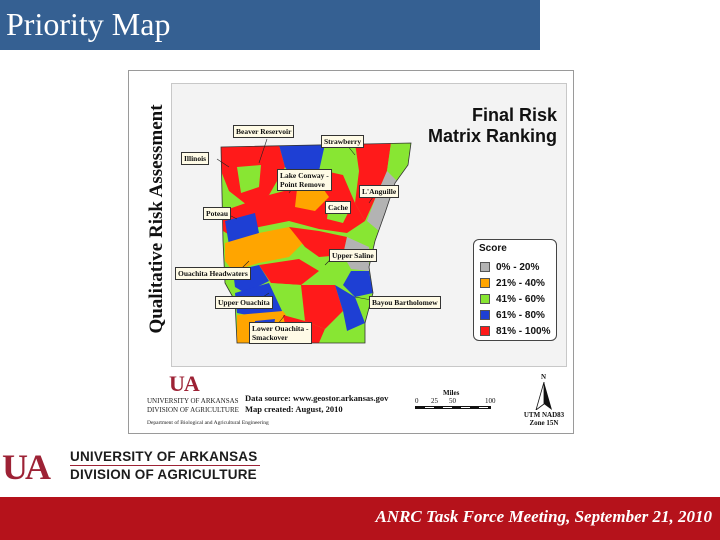  What do you see at coordinates (544, 423) in the screenshot?
I see `zone-label: Zone 15N` at bounding box center [544, 423].